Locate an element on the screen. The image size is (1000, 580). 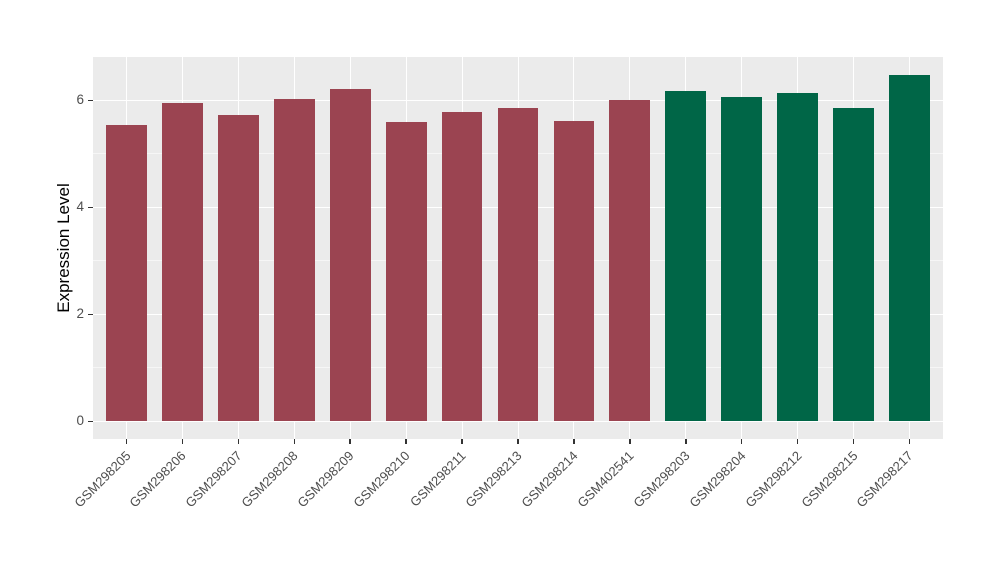
y-axis-tick-label: 0 is located at coordinates (80, 421).